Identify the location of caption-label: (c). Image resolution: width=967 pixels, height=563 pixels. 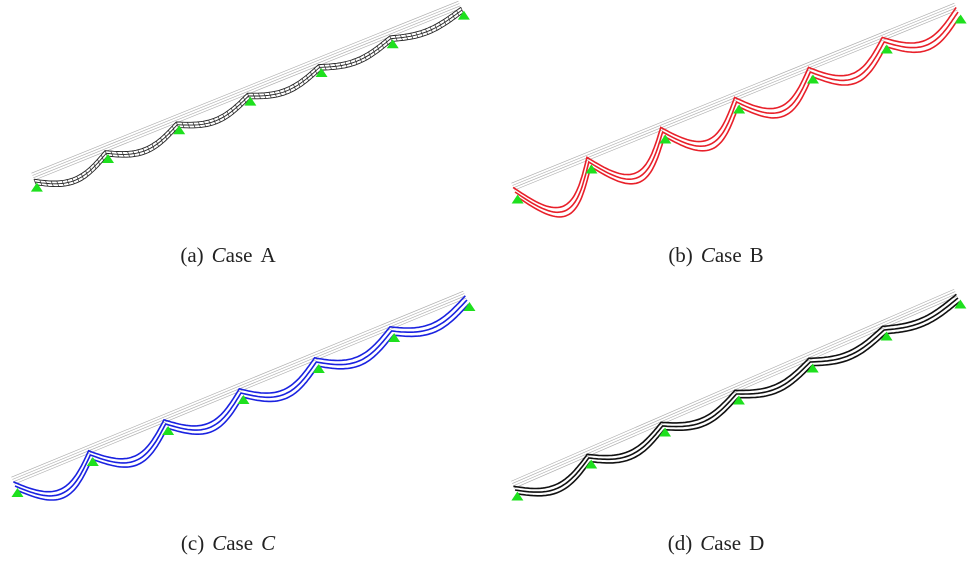
(192, 543).